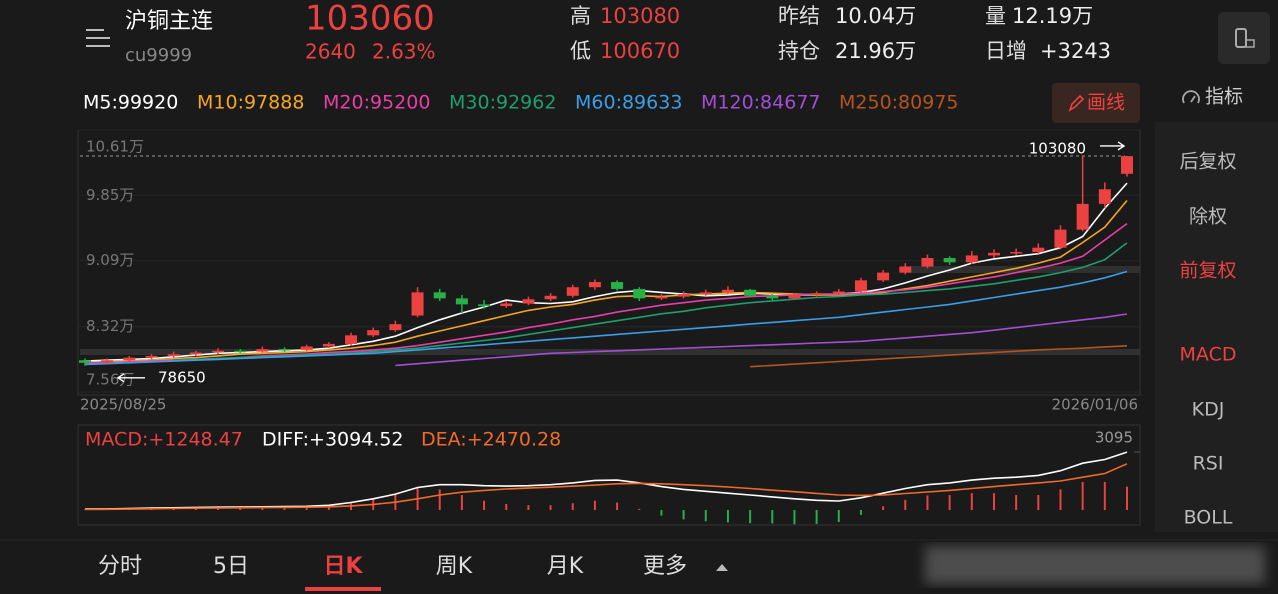 Image resolution: width=1278 pixels, height=594 pixels. Describe the element at coordinates (565, 566) in the screenshot. I see `period-tab: 月K` at that location.